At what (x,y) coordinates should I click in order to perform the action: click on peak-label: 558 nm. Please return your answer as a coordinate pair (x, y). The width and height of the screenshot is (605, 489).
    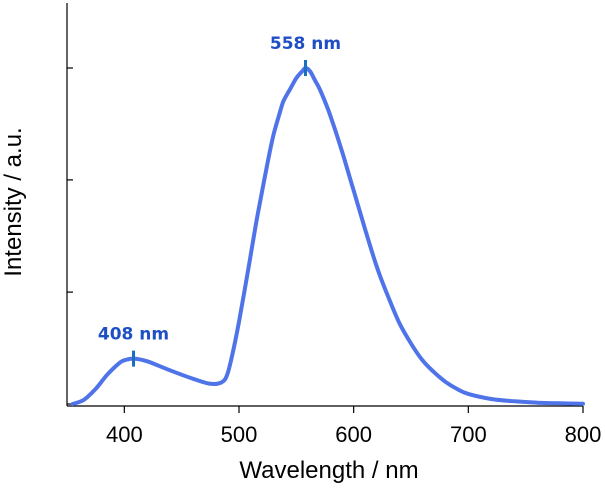
    Looking at the image, I should click on (305, 44).